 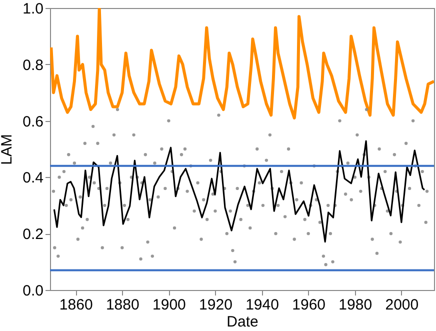 What do you see at coordinates (215, 305) in the screenshot?
I see `x-tick-label: 1920` at bounding box center [215, 305].